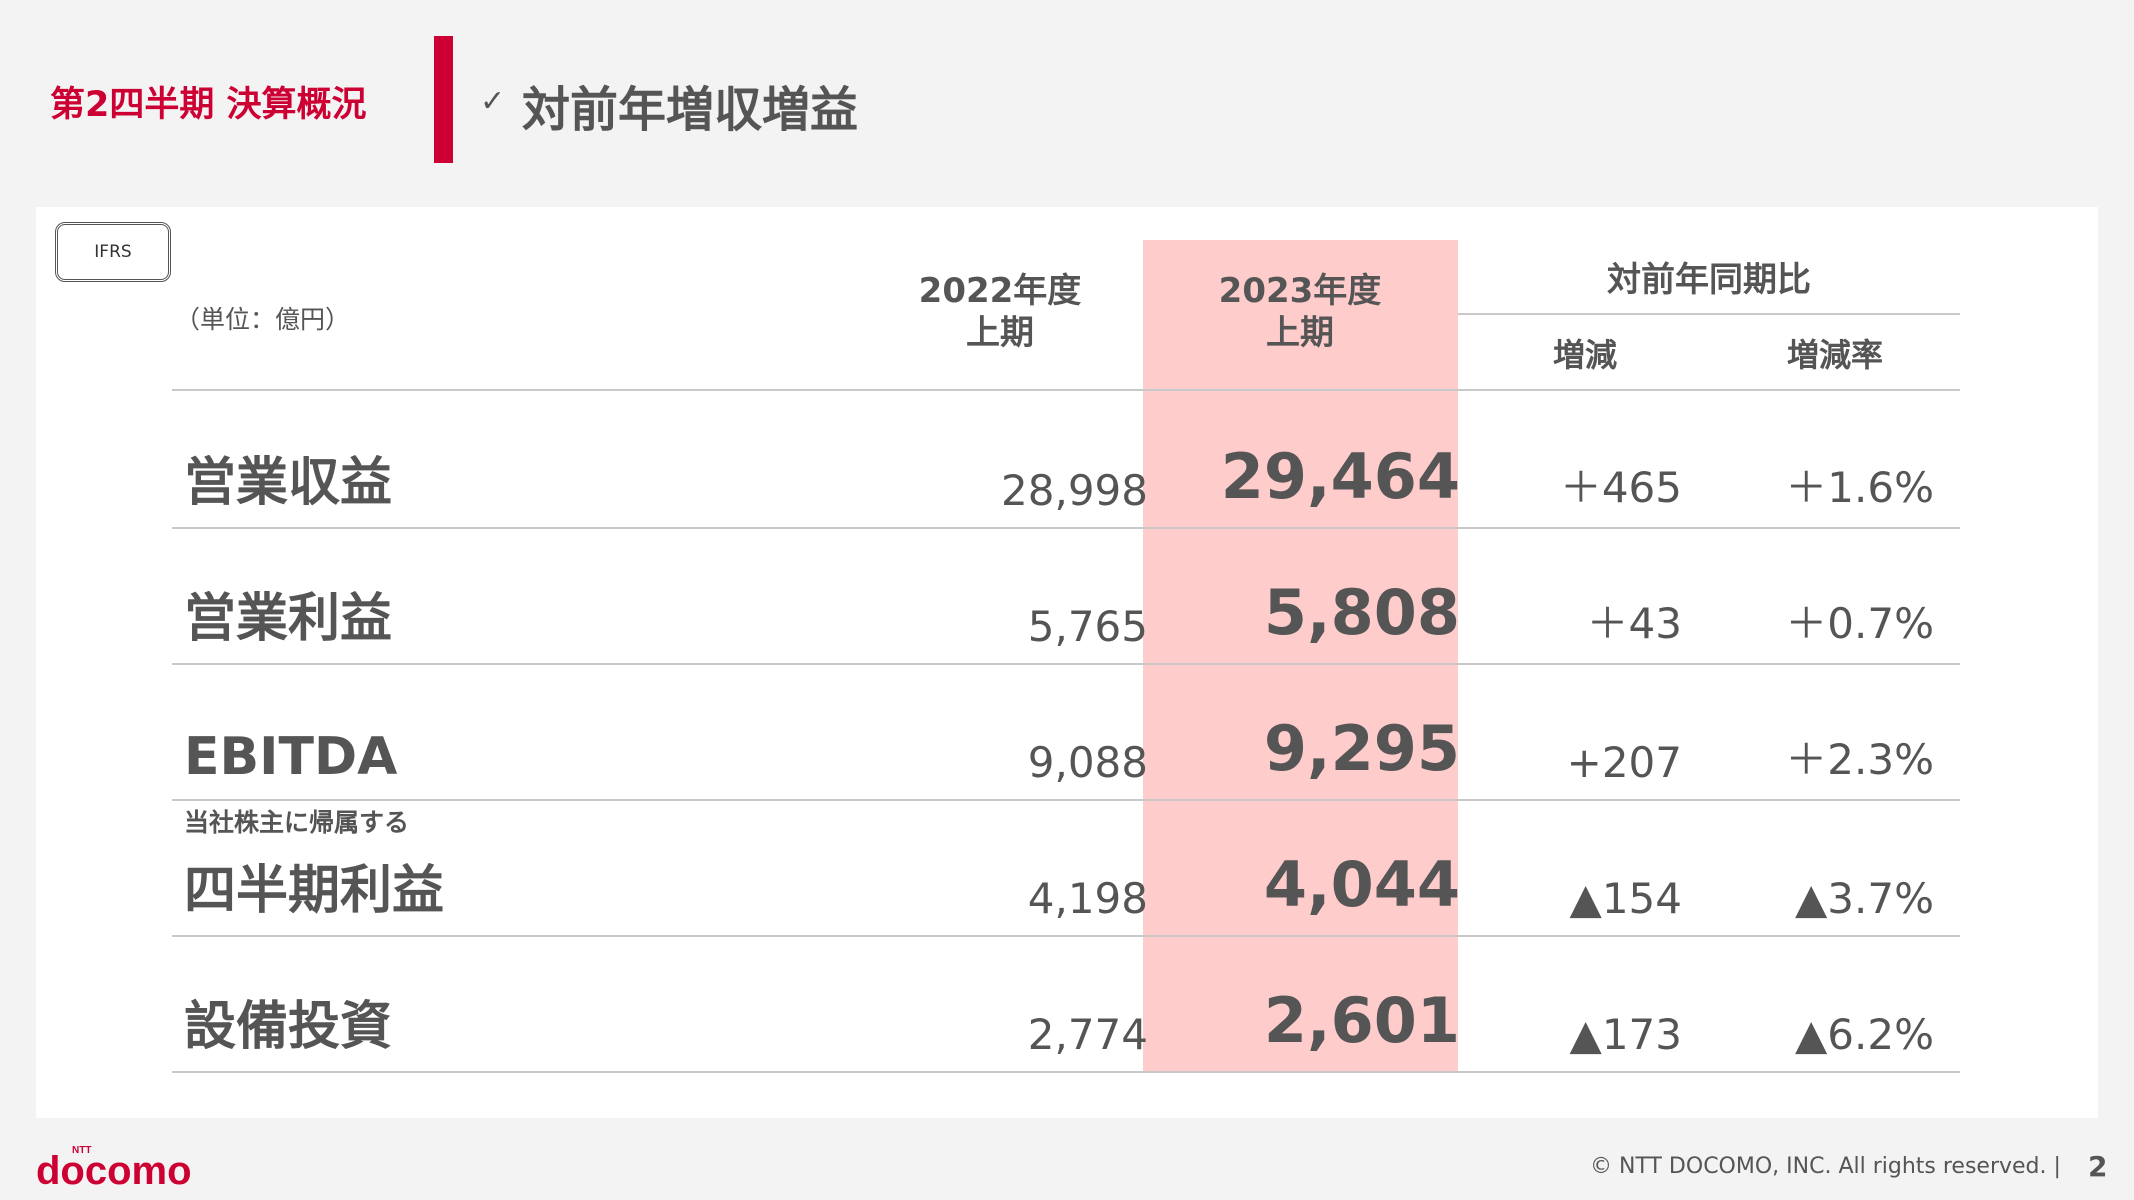 The height and width of the screenshot is (1200, 2134). Describe the element at coordinates (1300, 291) in the screenshot. I see `column-header-2023-year: 2023年度` at that location.